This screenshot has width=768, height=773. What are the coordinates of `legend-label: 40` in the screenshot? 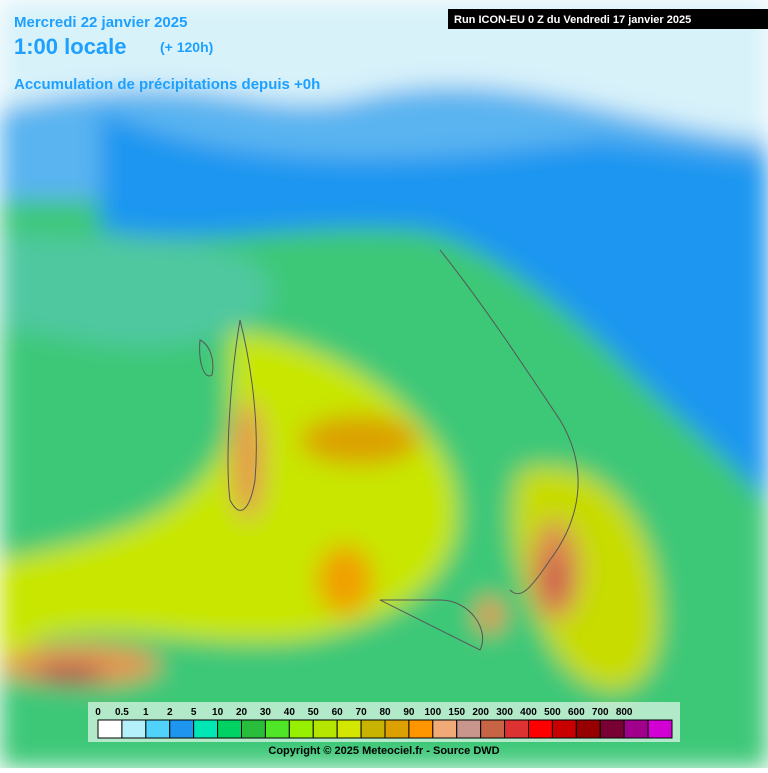 It's located at (290, 712).